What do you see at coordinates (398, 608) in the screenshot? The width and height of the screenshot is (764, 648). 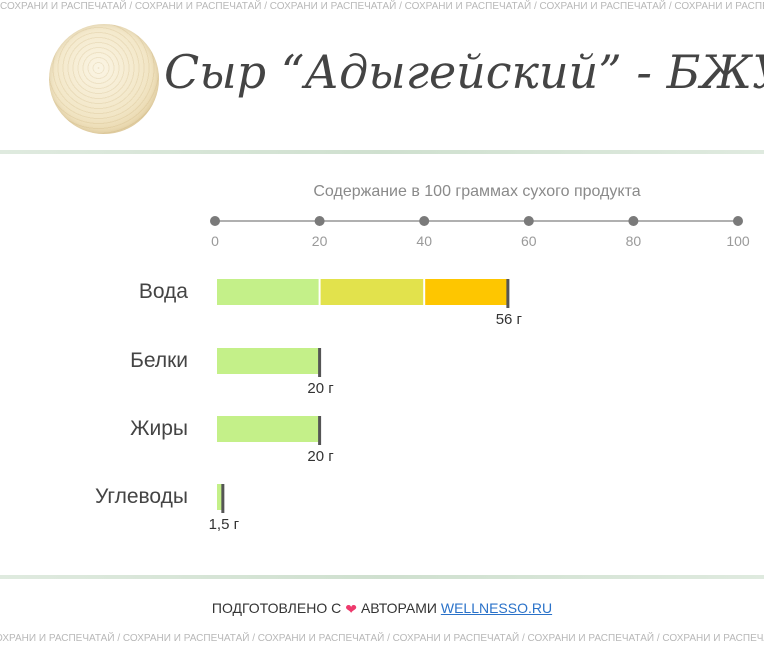 I see `footer-middle: АВТОРАМИ` at bounding box center [398, 608].